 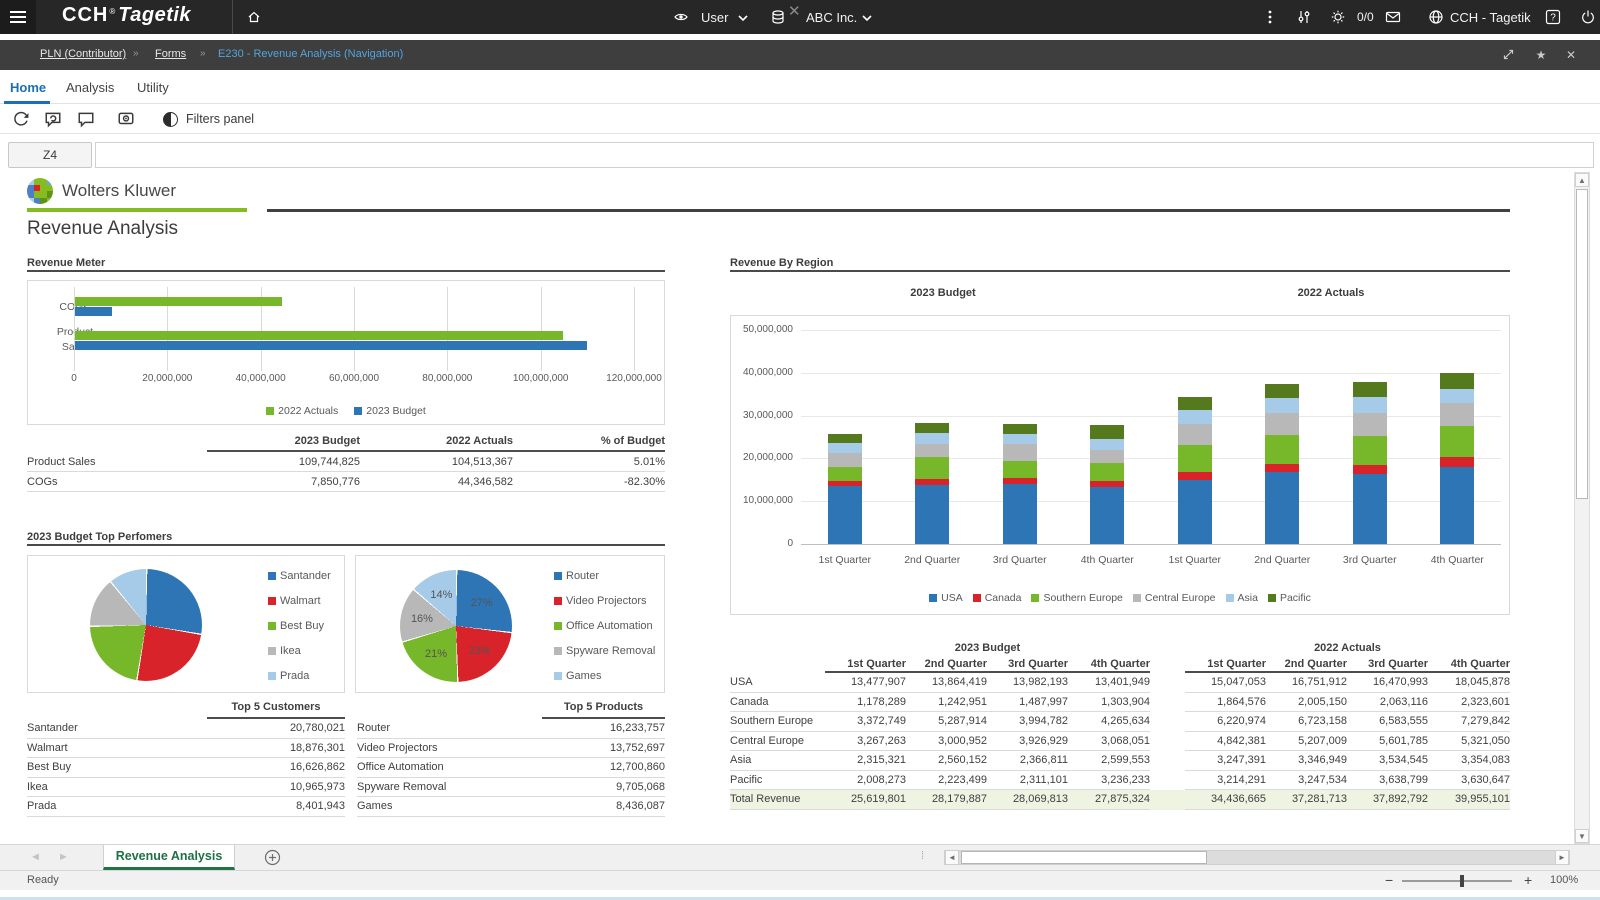 What do you see at coordinates (1387, 722) in the screenshot?
I see `table-cell: 6,583,555` at bounding box center [1387, 722].